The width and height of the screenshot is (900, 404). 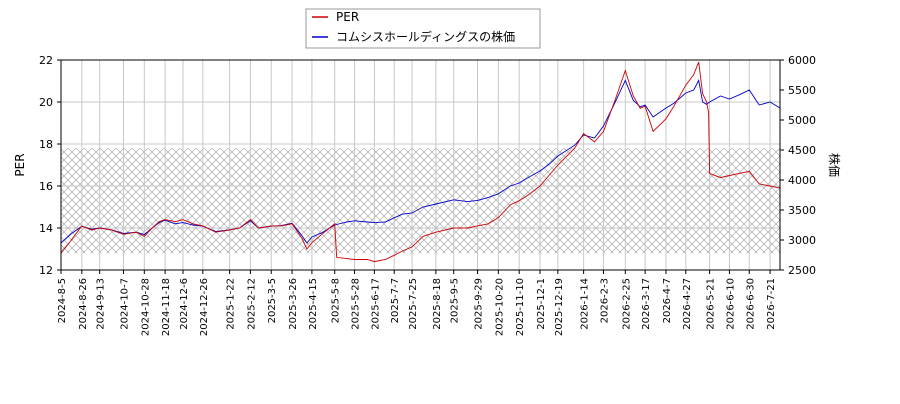 I want to click on left-tick-label: 14, so click(x=46, y=228).